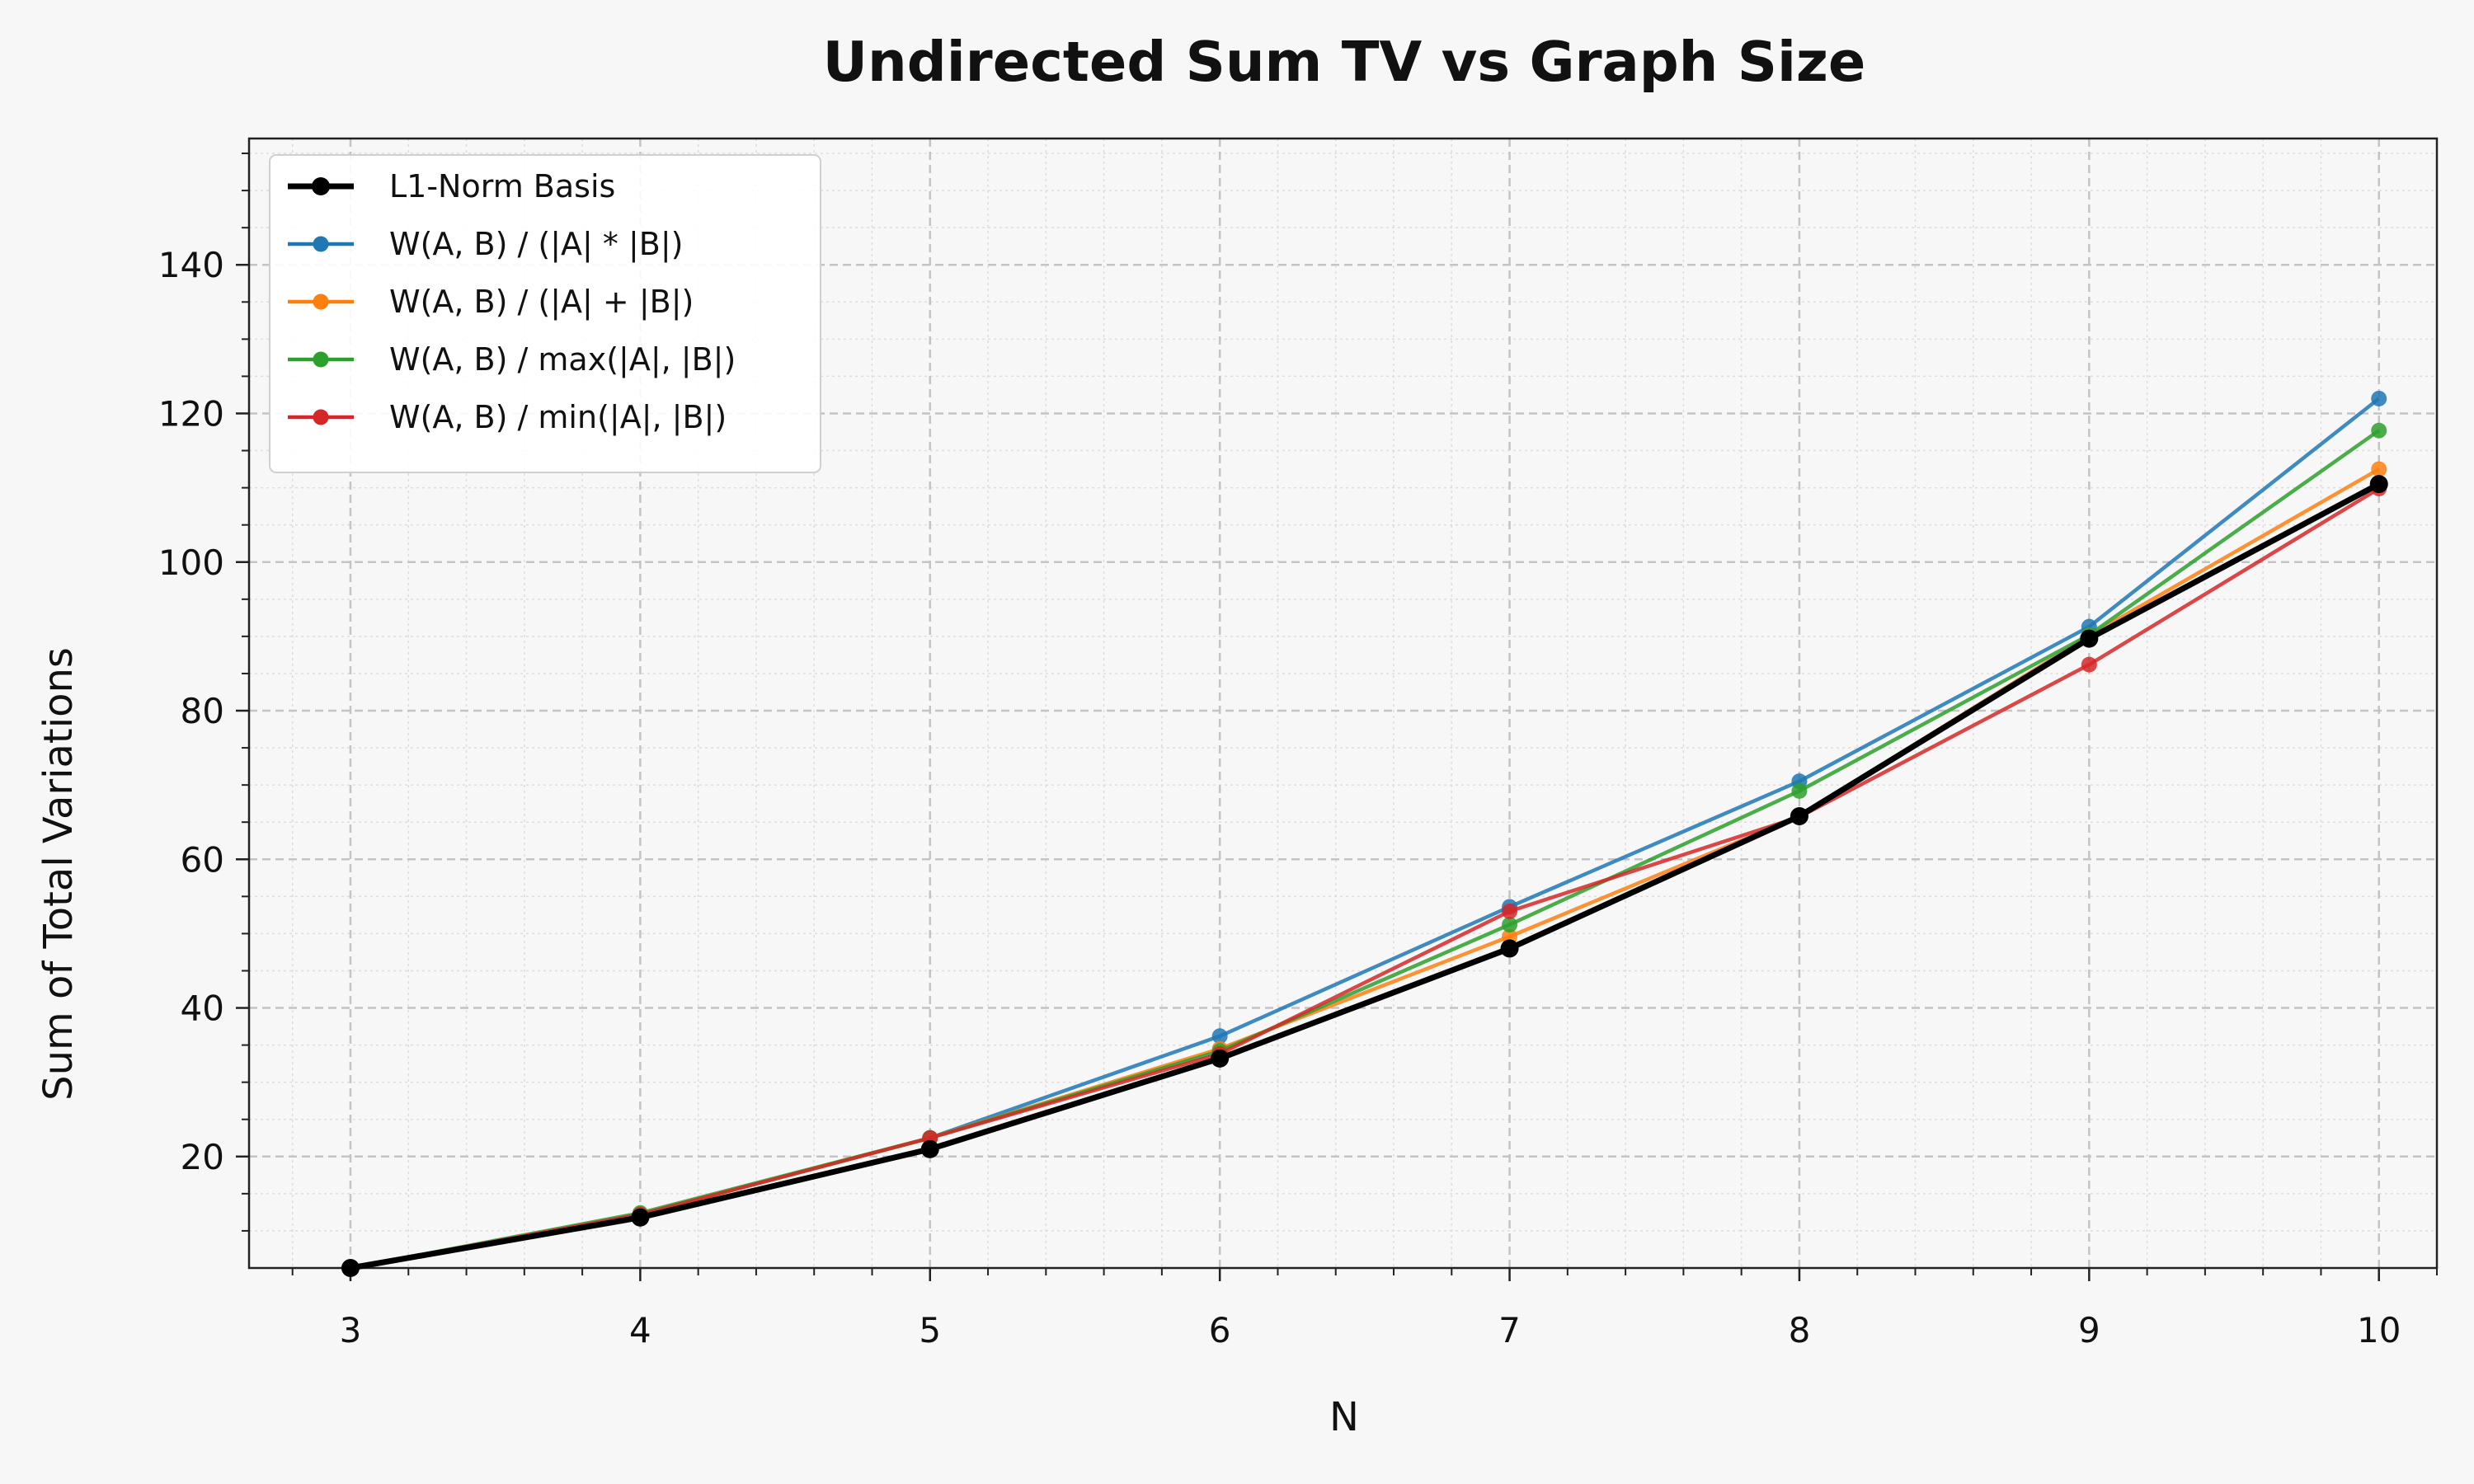 Image resolution: width=2474 pixels, height=1484 pixels. I want to click on y-tick-label: 120, so click(191, 413).